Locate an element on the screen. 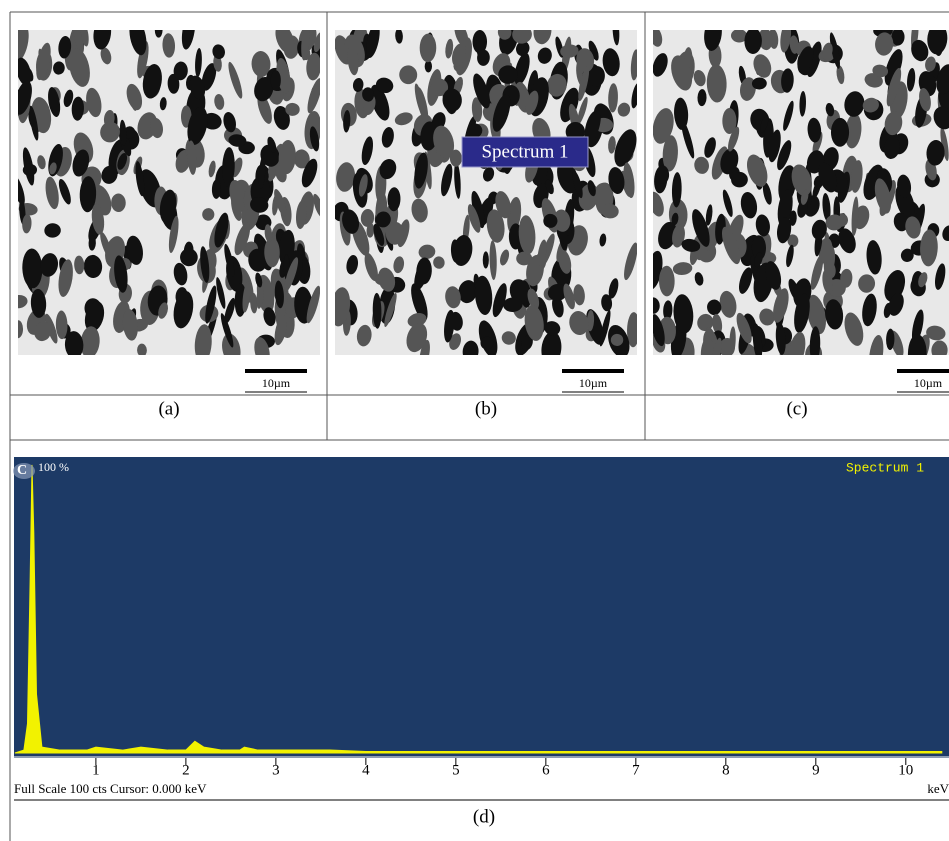 The image size is (949, 841). x-tick-label: 2 is located at coordinates (186, 770).